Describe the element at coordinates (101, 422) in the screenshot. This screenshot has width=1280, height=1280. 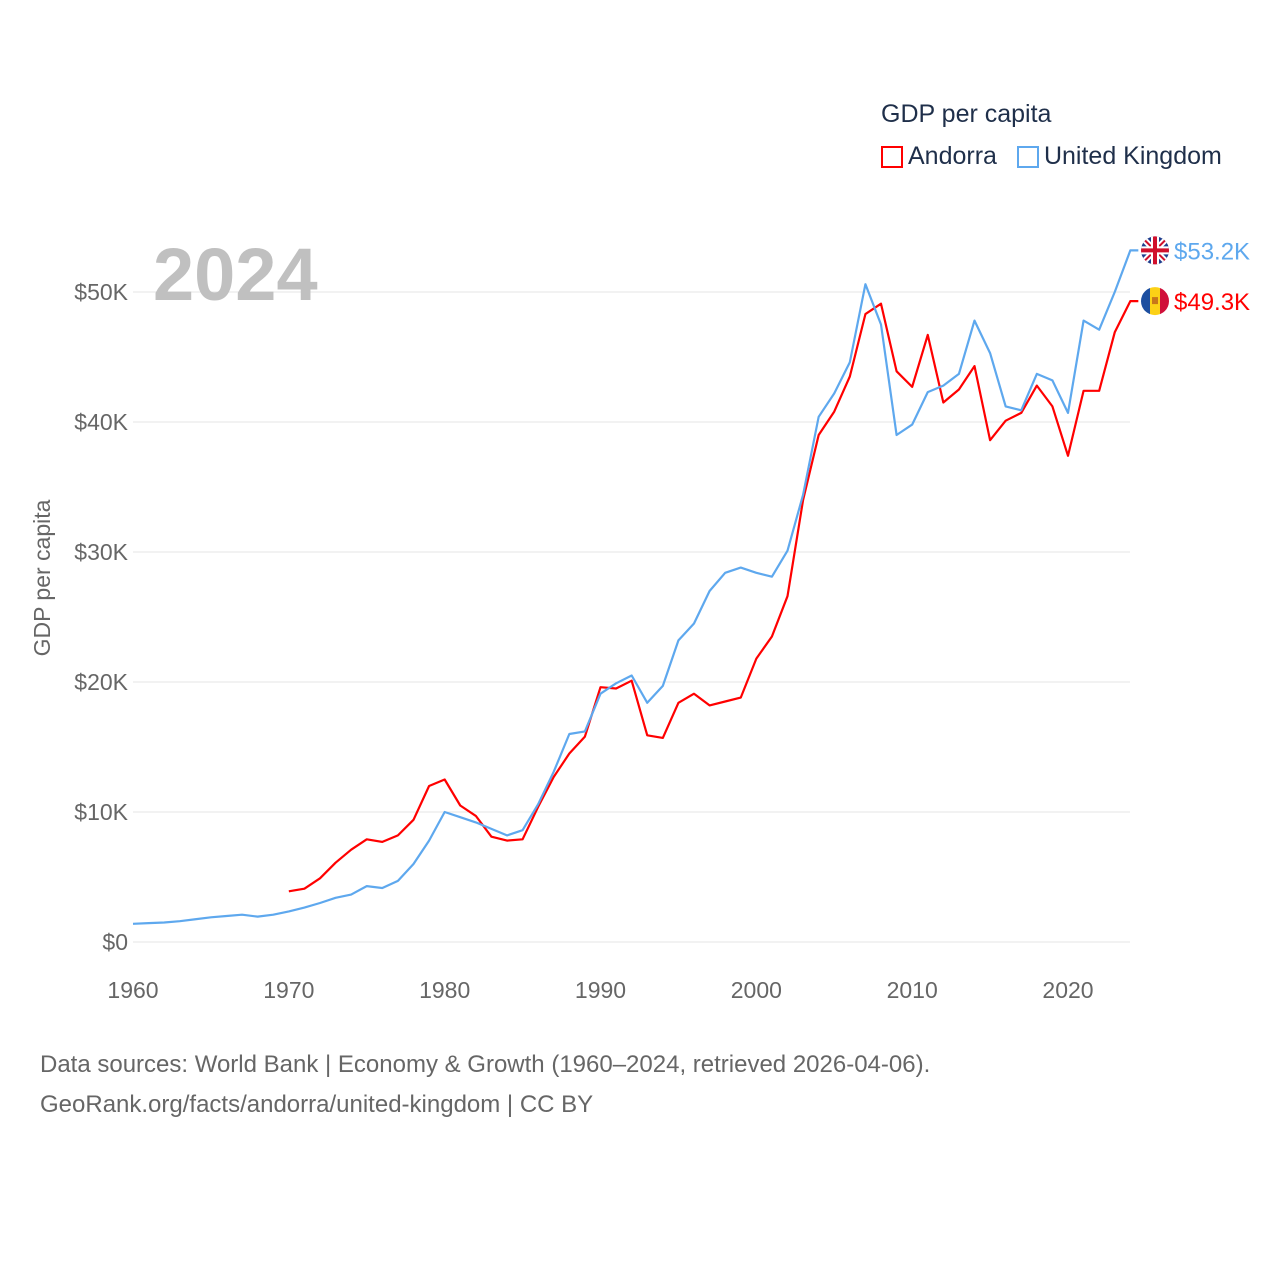
I see `y-tick-label: $40K` at that location.